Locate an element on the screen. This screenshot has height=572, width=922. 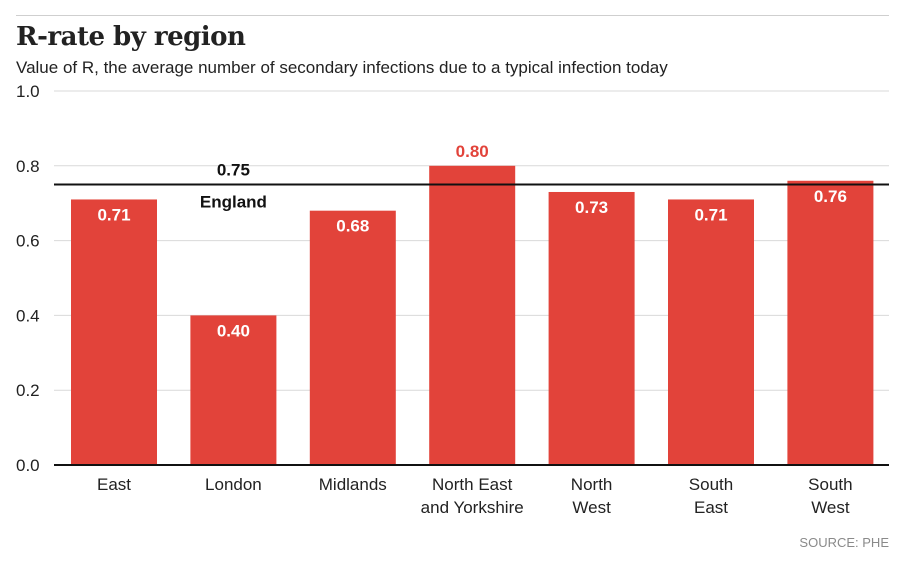
bar-value-label: 0.76 is located at coordinates (830, 196).